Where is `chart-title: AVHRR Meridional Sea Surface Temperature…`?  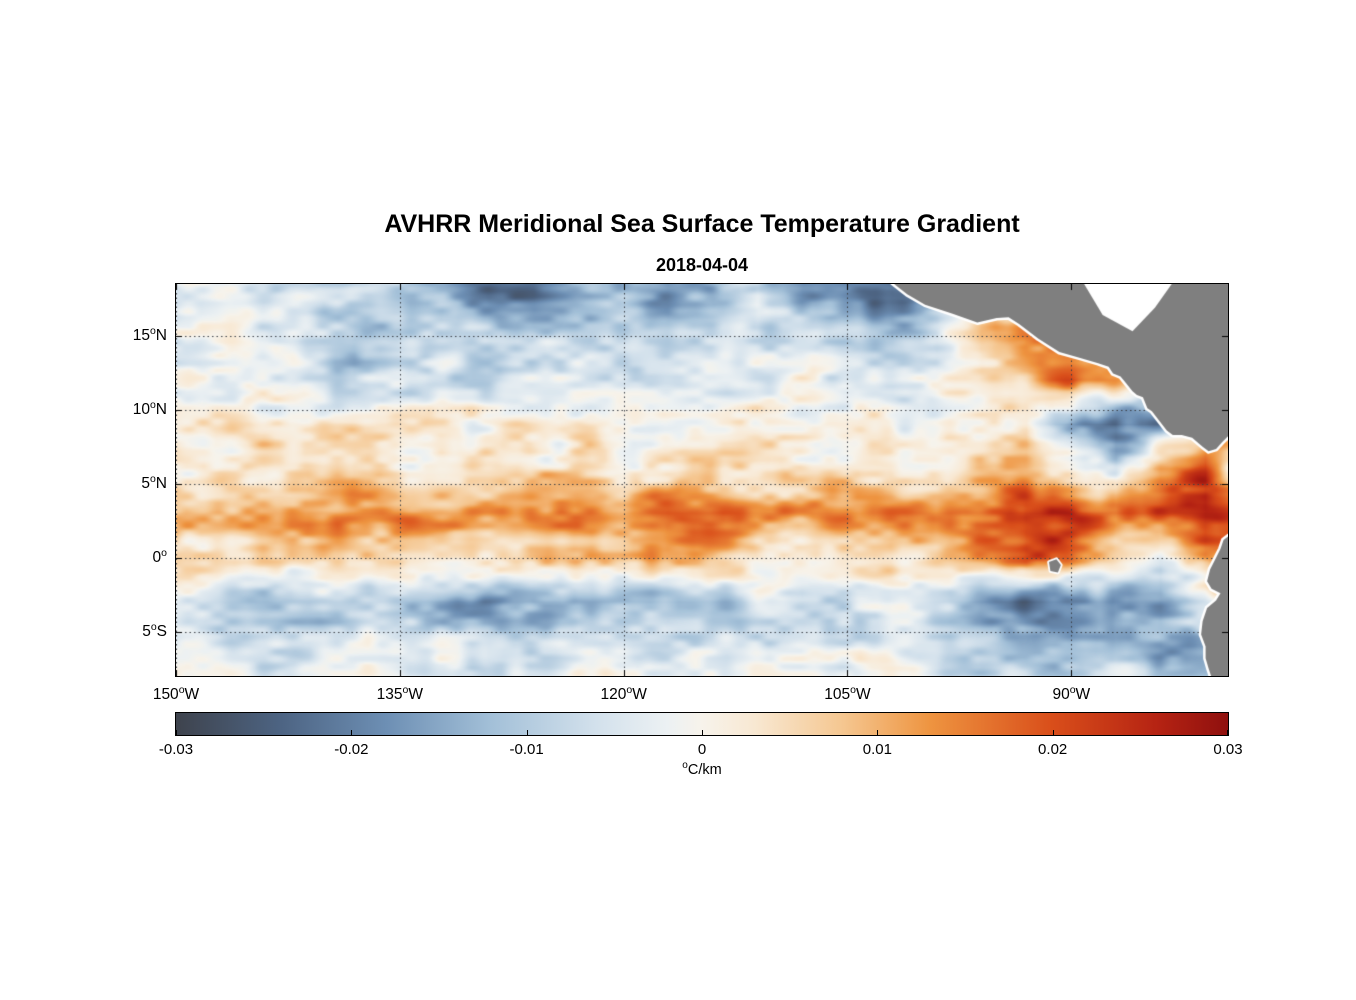 chart-title: AVHRR Meridional Sea Surface Temperature… is located at coordinates (702, 224).